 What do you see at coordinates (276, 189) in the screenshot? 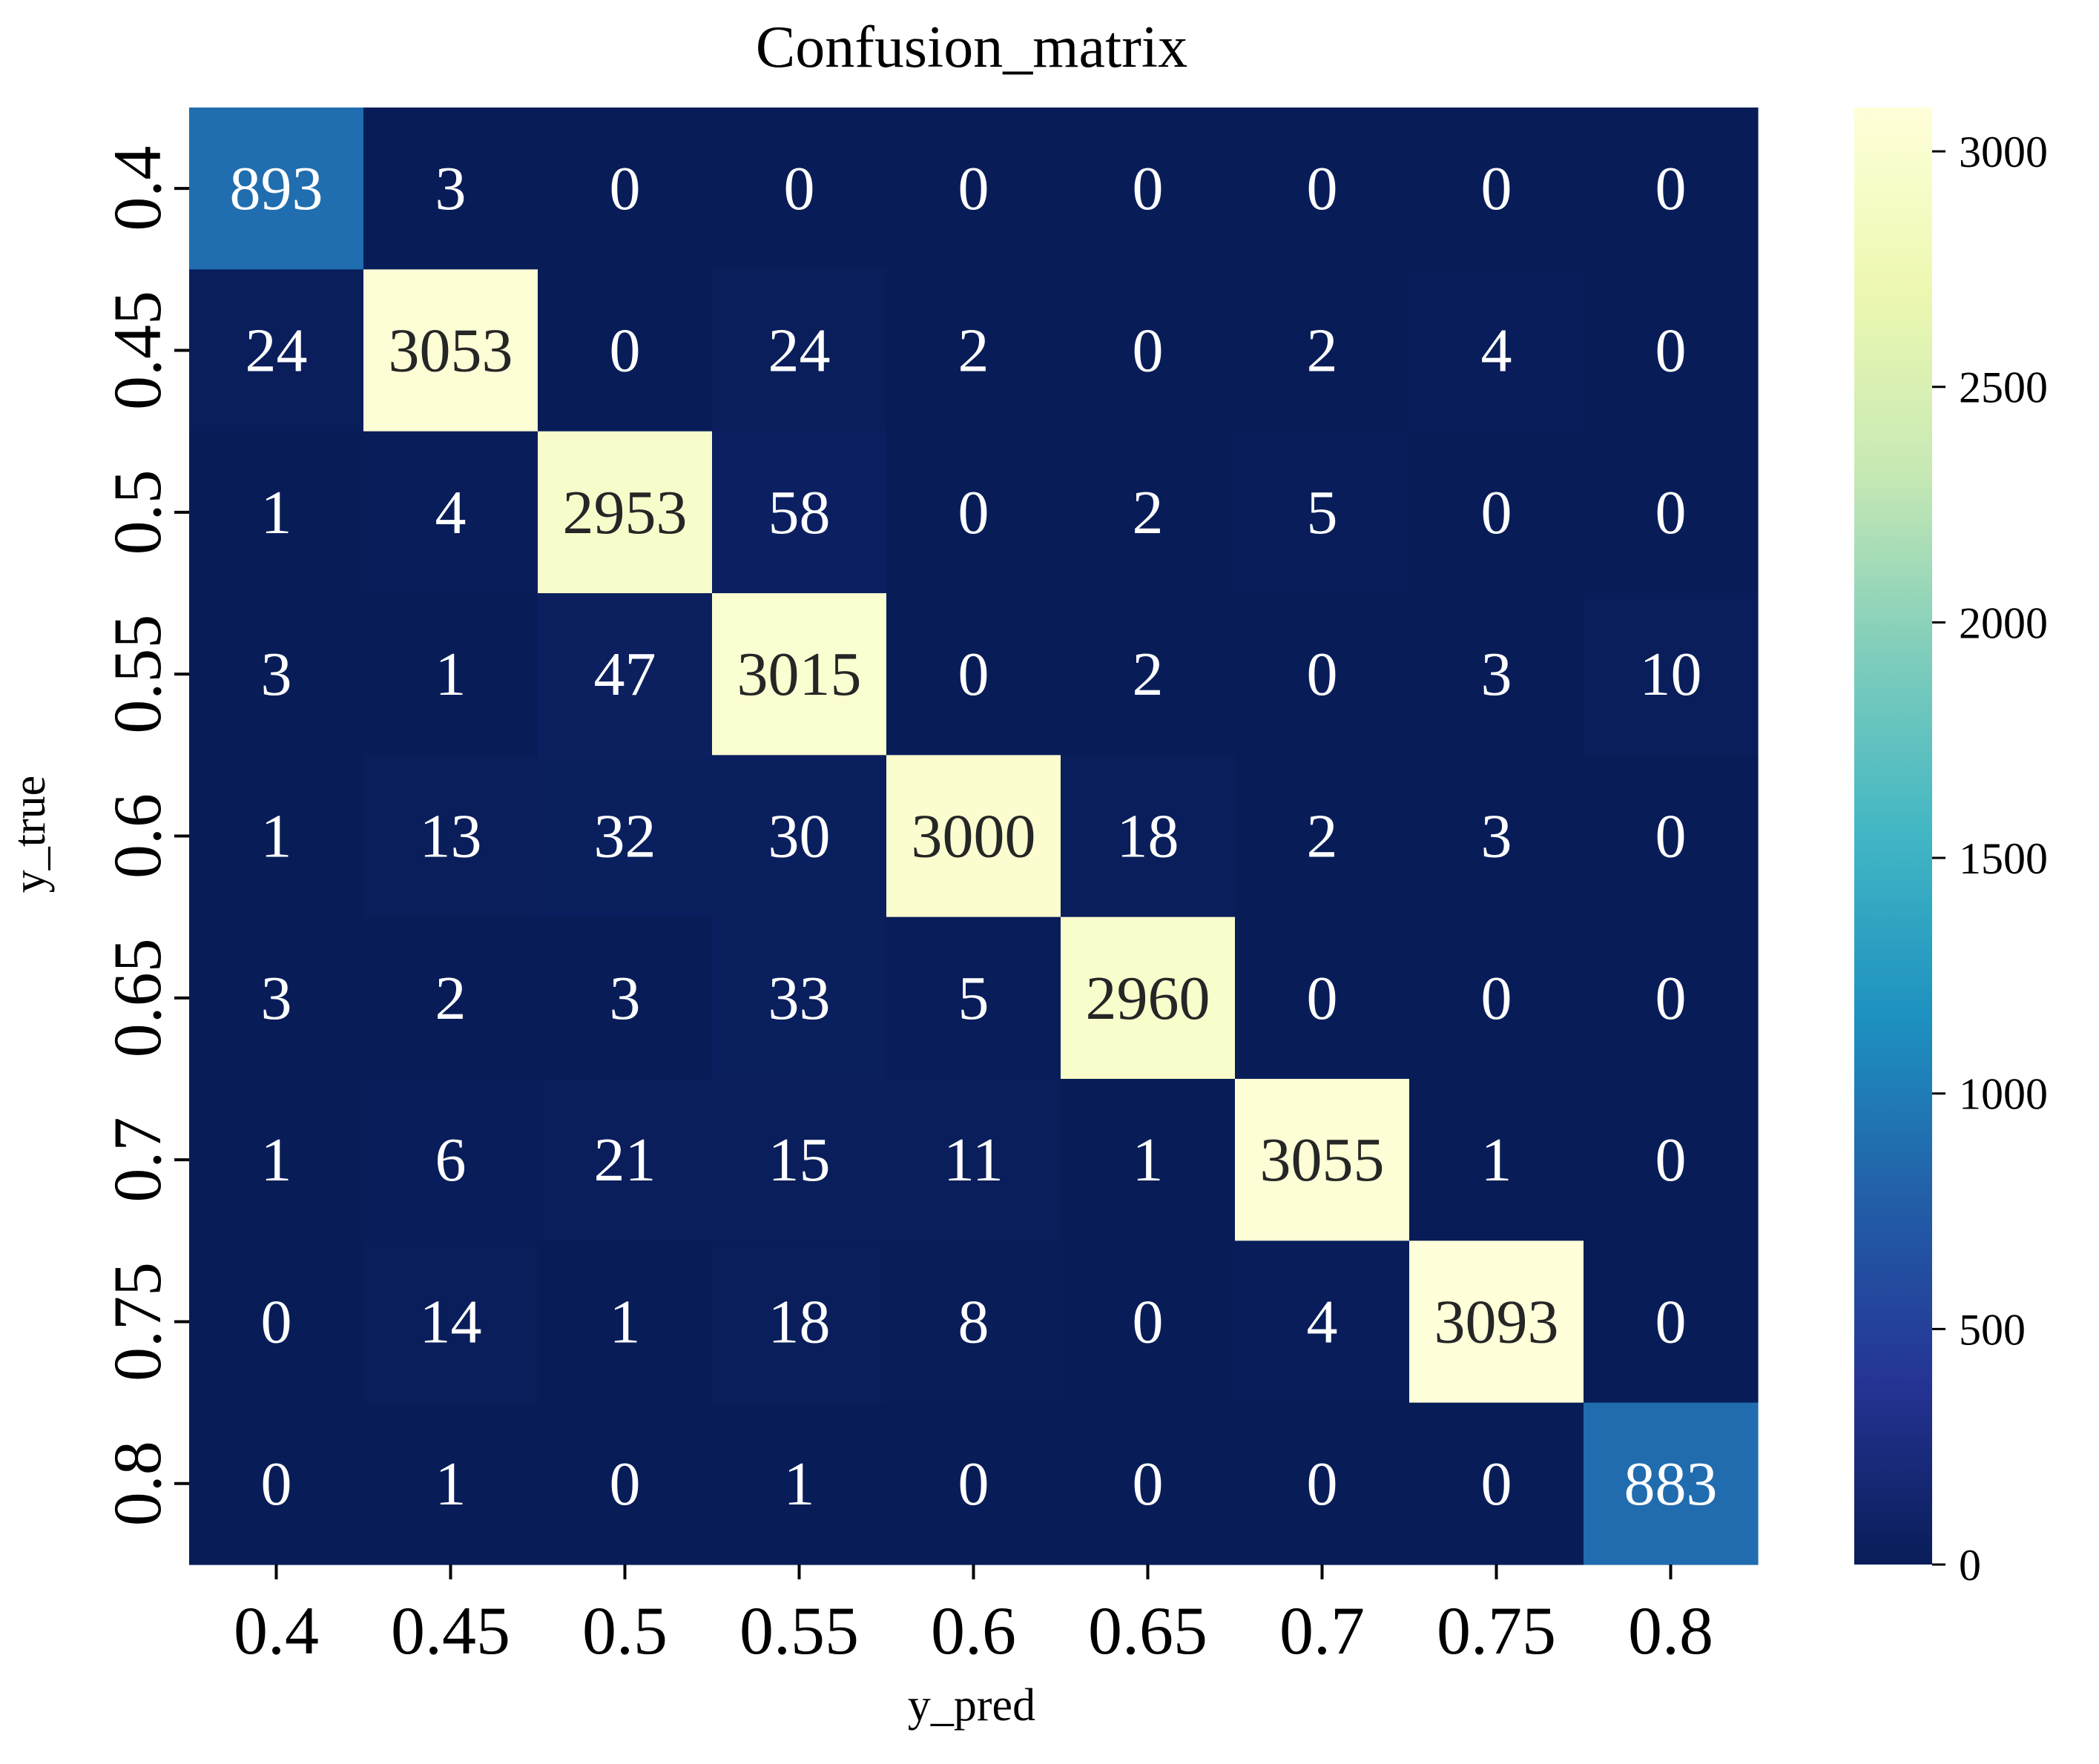
I see `cell-value-label: 893` at bounding box center [276, 189].